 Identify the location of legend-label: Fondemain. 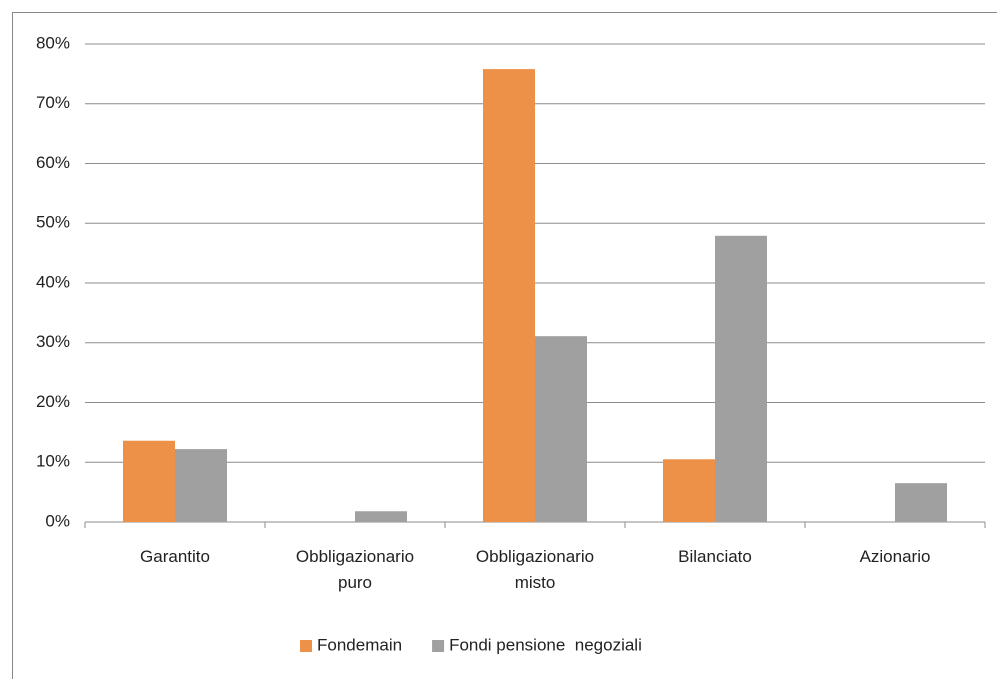
(359, 644).